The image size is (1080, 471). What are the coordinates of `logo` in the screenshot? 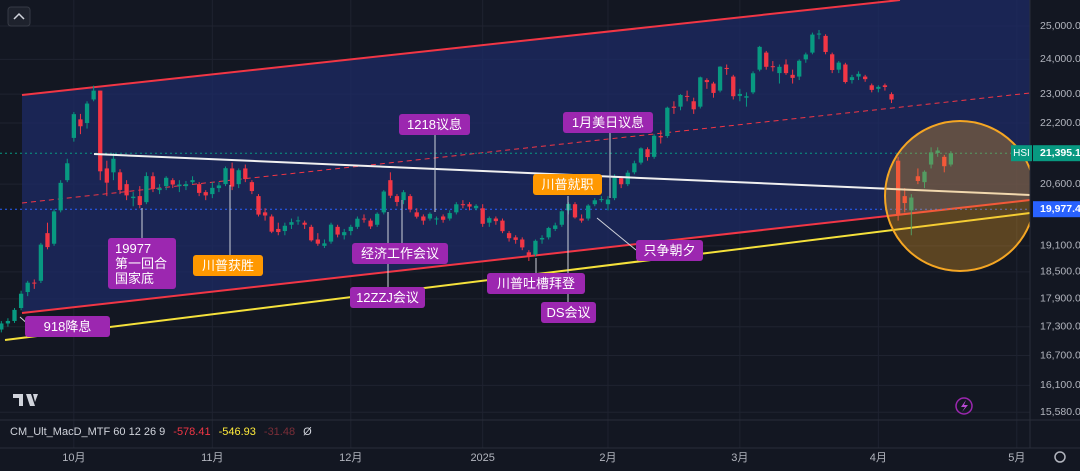 It's located at (25, 400).